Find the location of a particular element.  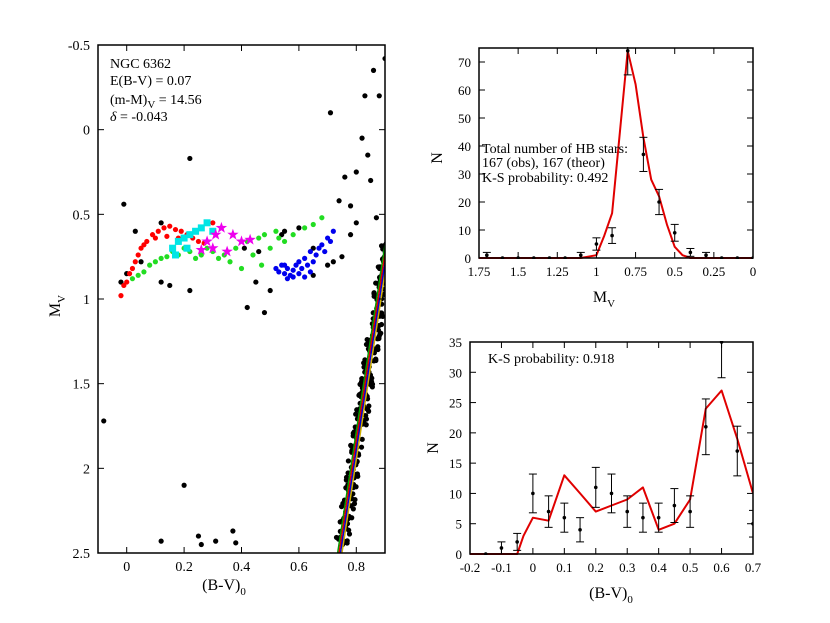

bv-histogram-x-axis-label: (B-V)0 is located at coordinates (611, 595).